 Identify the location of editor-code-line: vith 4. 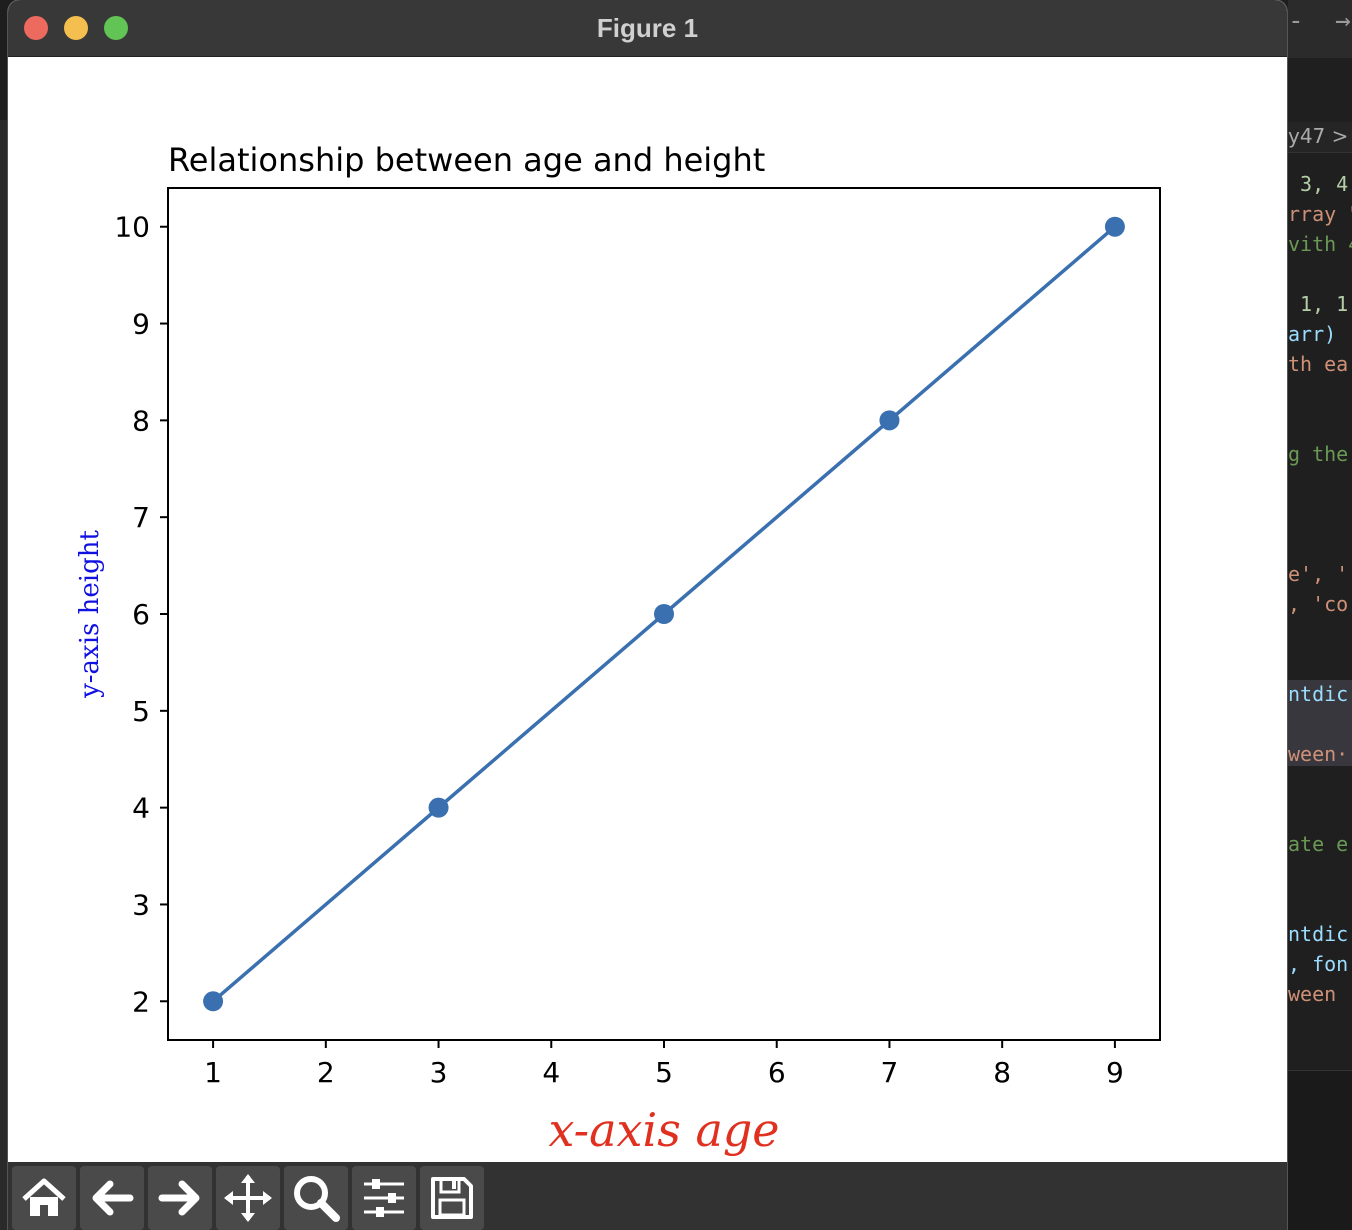
(1320, 244).